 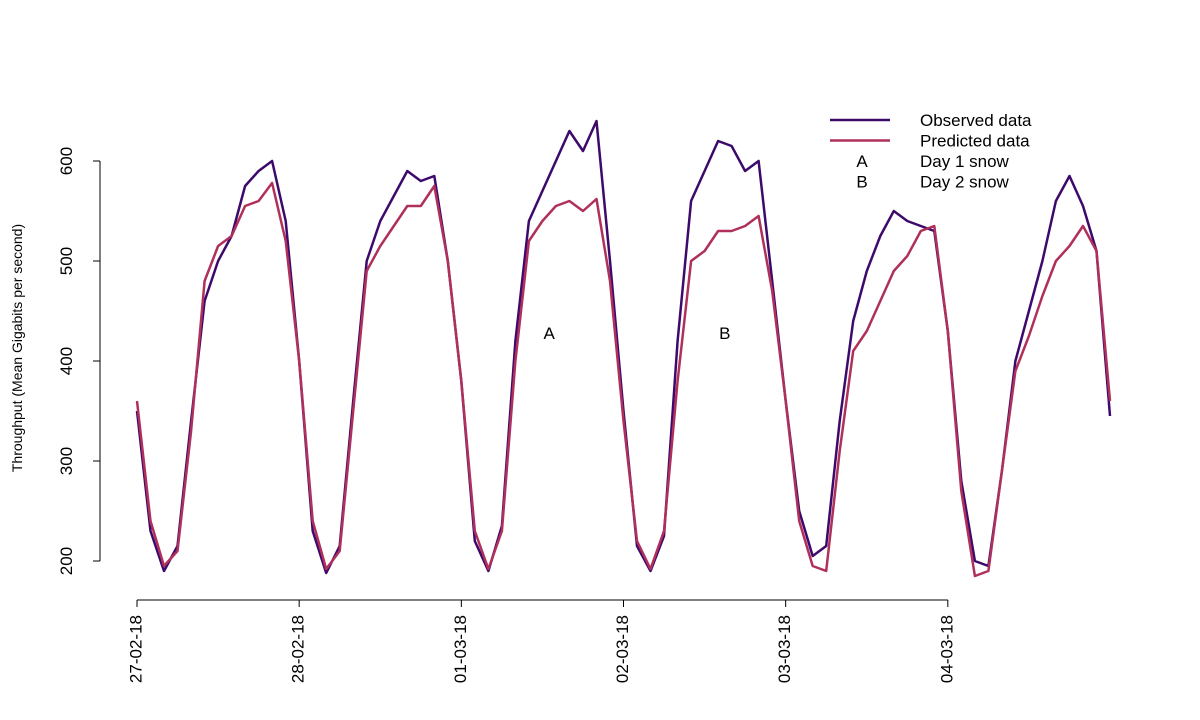 I want to click on x-tick-label: 27-02-18, so click(x=135, y=649).